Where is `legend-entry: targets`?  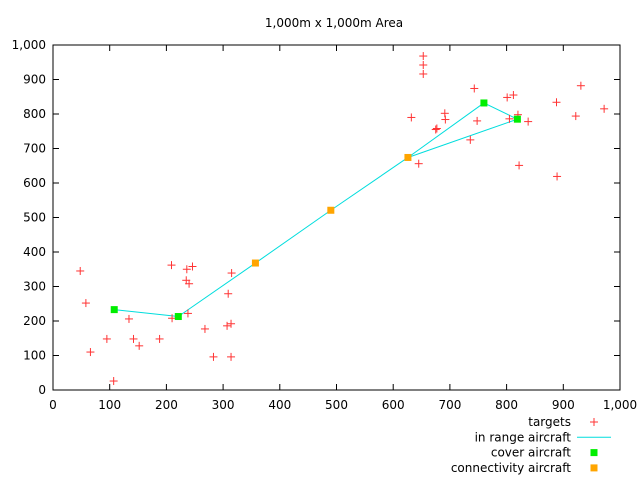 legend-entry: targets is located at coordinates (563, 422).